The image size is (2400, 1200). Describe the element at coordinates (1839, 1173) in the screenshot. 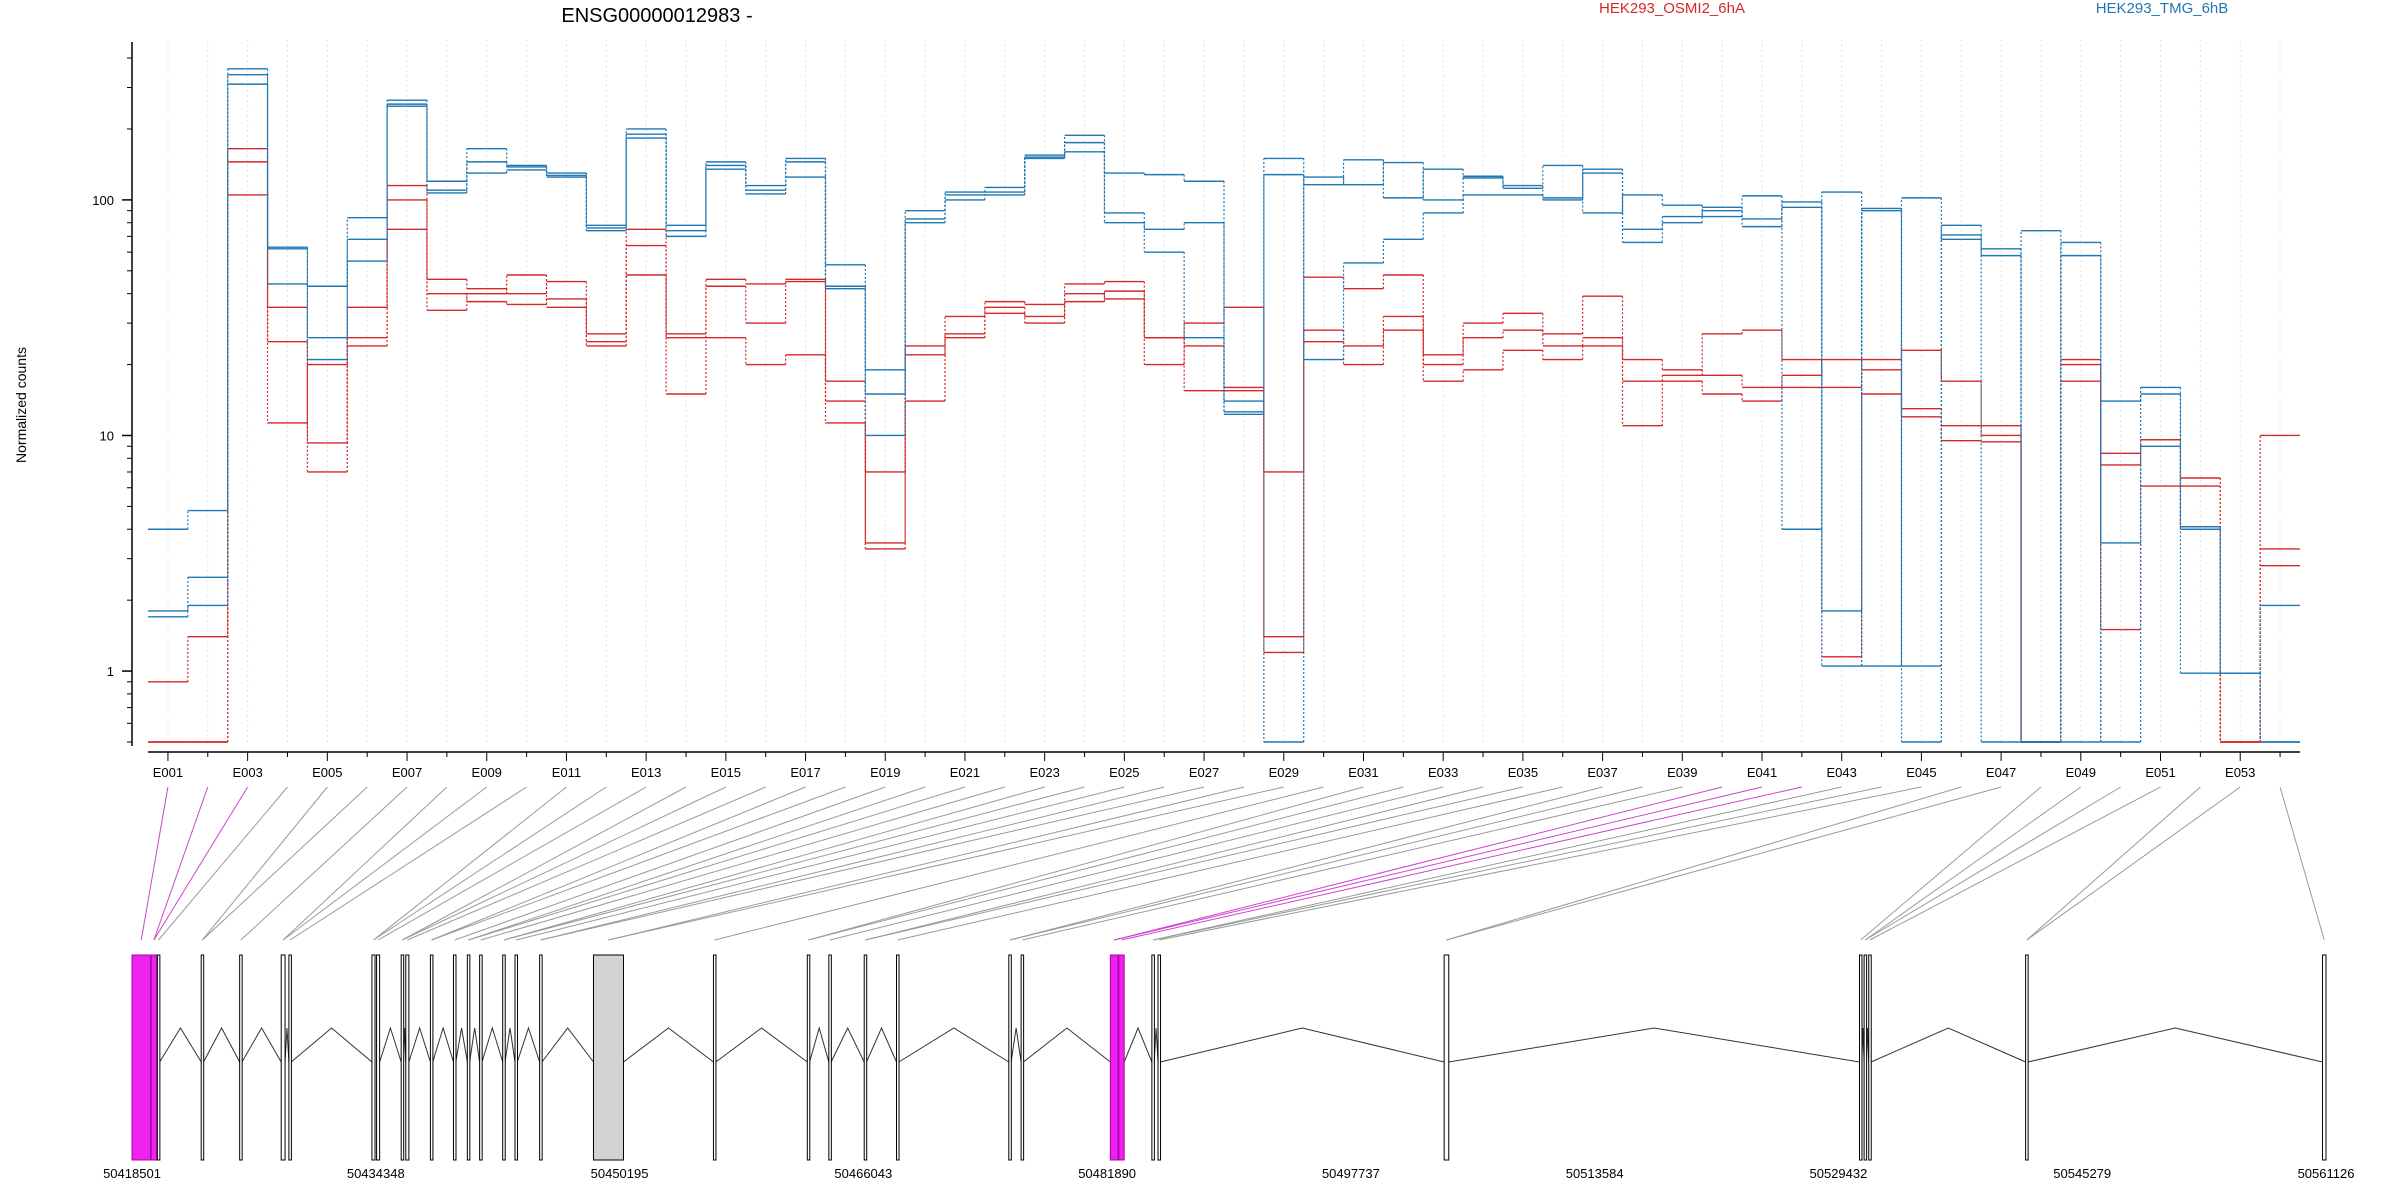

I see `genomic-coordinate-label: 50529432` at that location.